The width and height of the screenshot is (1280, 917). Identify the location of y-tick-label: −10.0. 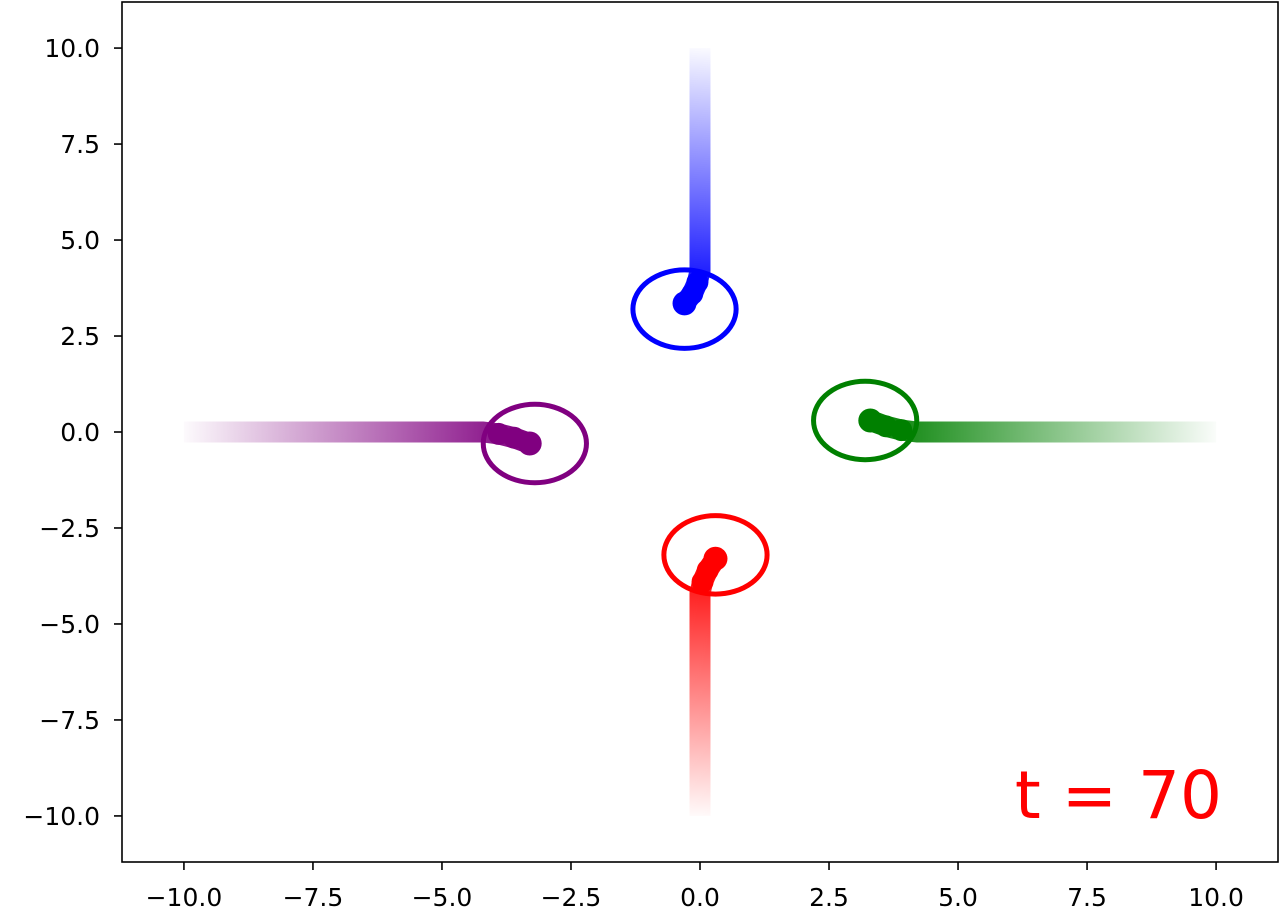
(61, 816).